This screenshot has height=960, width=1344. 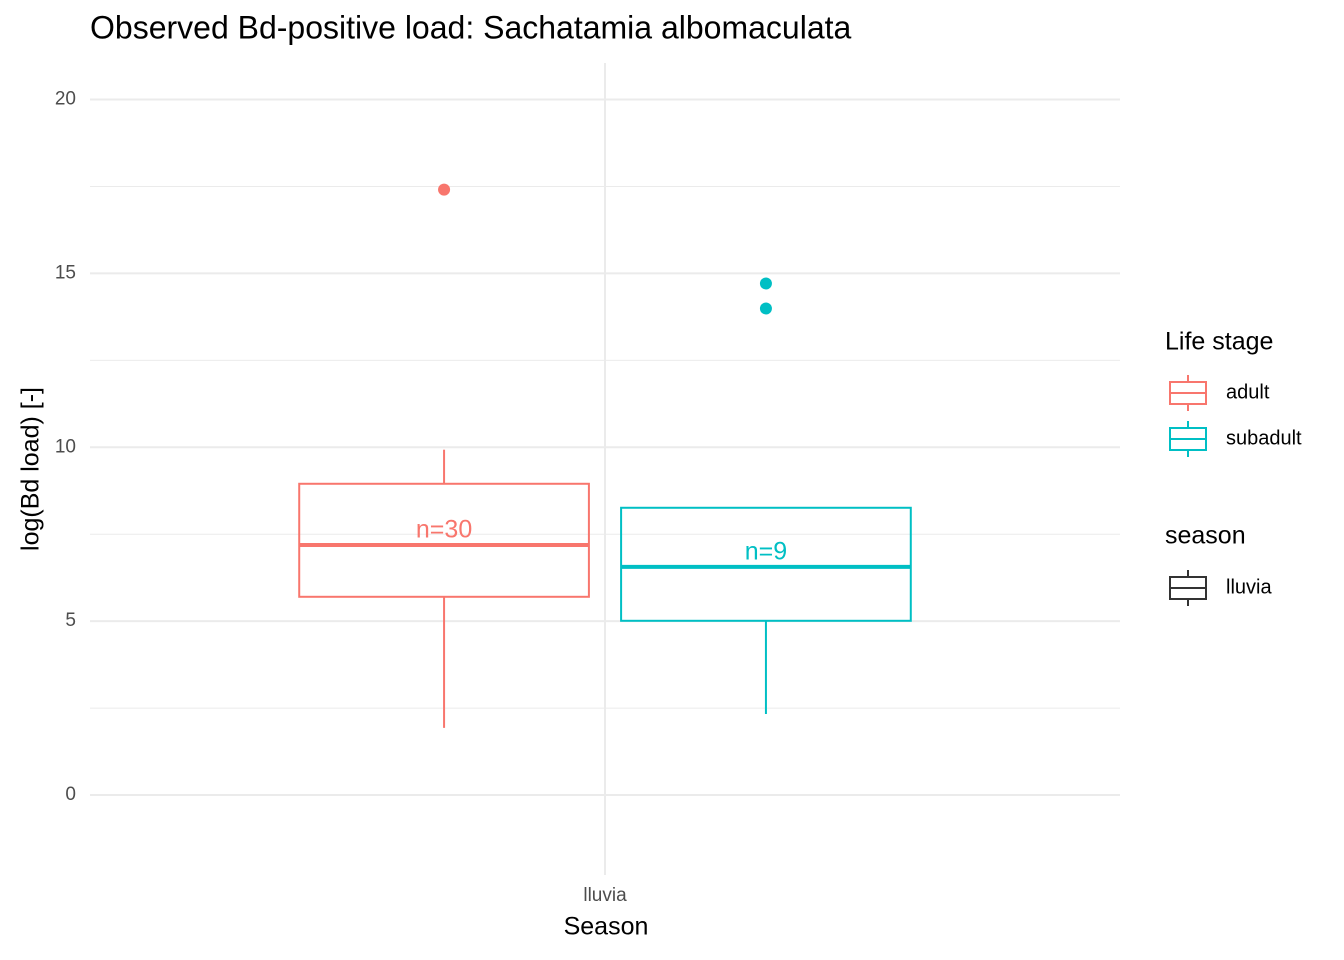 I want to click on y-axis-title: log(Bd load) [-], so click(x=31, y=469).